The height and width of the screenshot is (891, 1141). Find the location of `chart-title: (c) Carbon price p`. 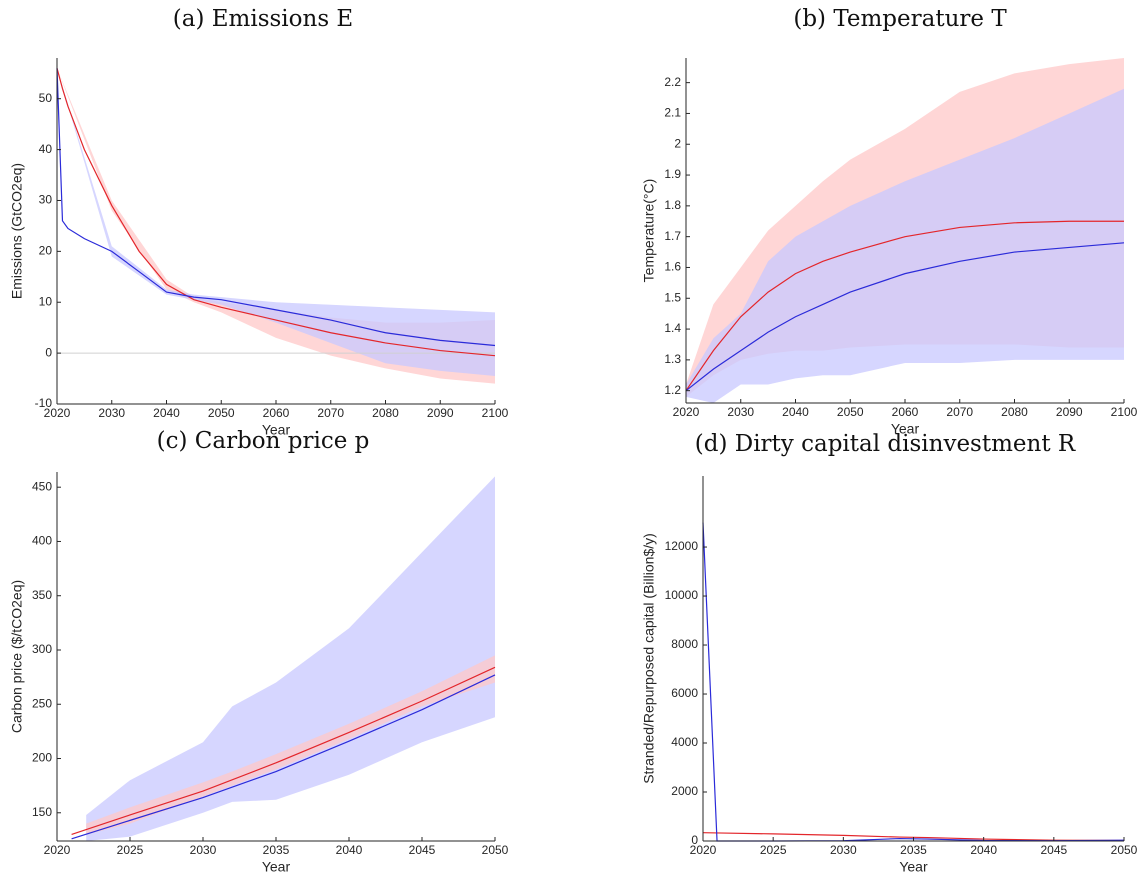

chart-title: (c) Carbon price p is located at coordinates (263, 441).